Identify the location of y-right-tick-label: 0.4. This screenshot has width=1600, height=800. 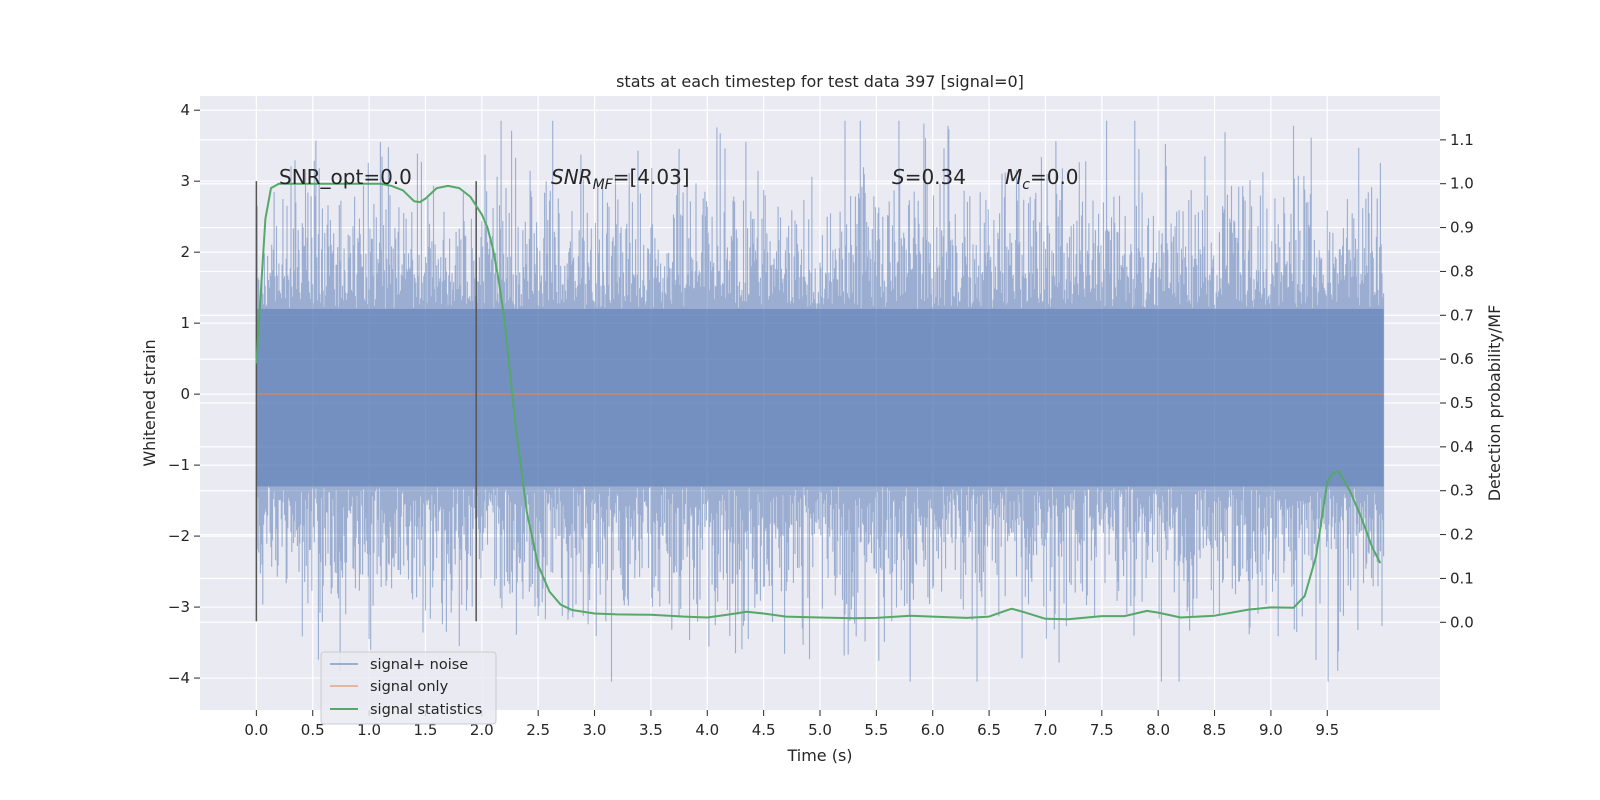
(1462, 447).